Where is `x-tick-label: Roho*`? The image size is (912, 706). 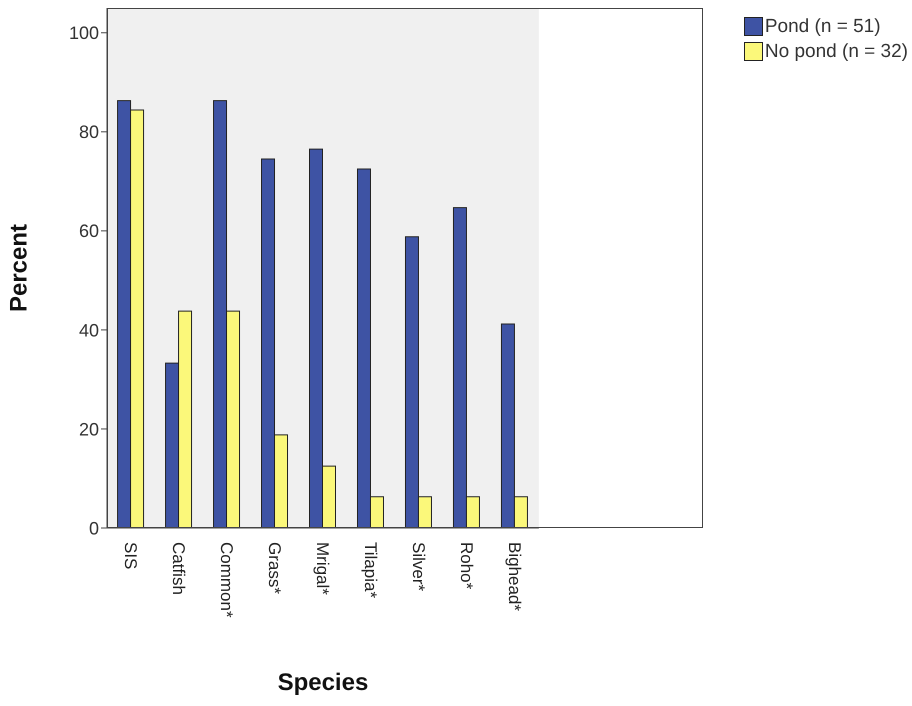 x-tick-label: Roho* is located at coordinates (466, 566).